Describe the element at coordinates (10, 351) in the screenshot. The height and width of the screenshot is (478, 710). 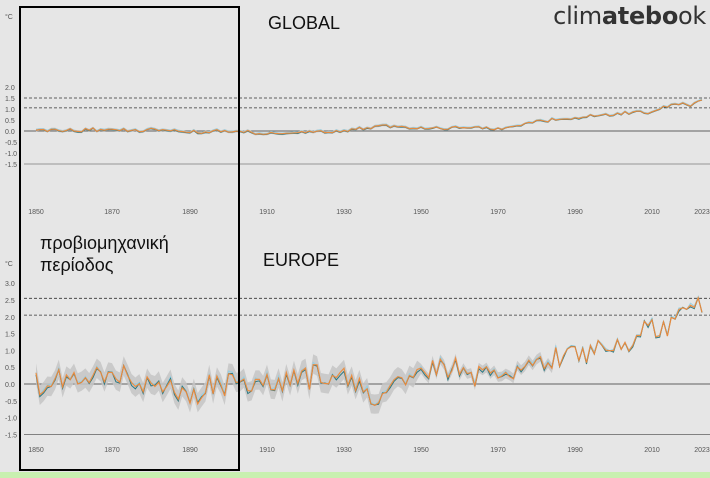
I see `europe-ytick-label: 1.0` at that location.